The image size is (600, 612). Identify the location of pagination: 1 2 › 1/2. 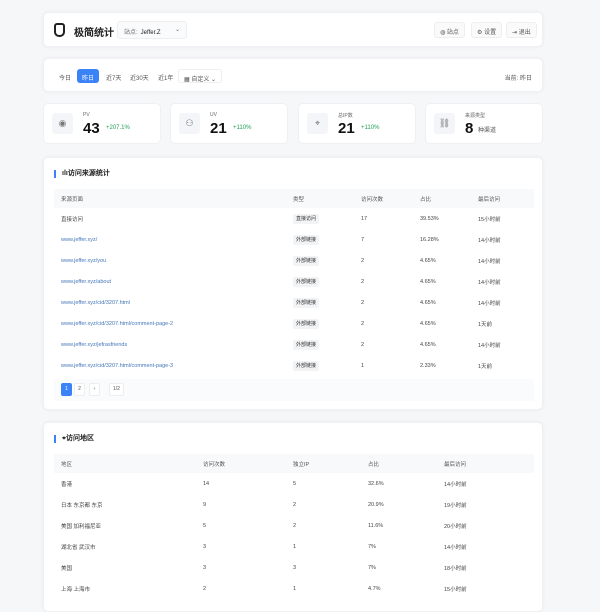
(294, 390).